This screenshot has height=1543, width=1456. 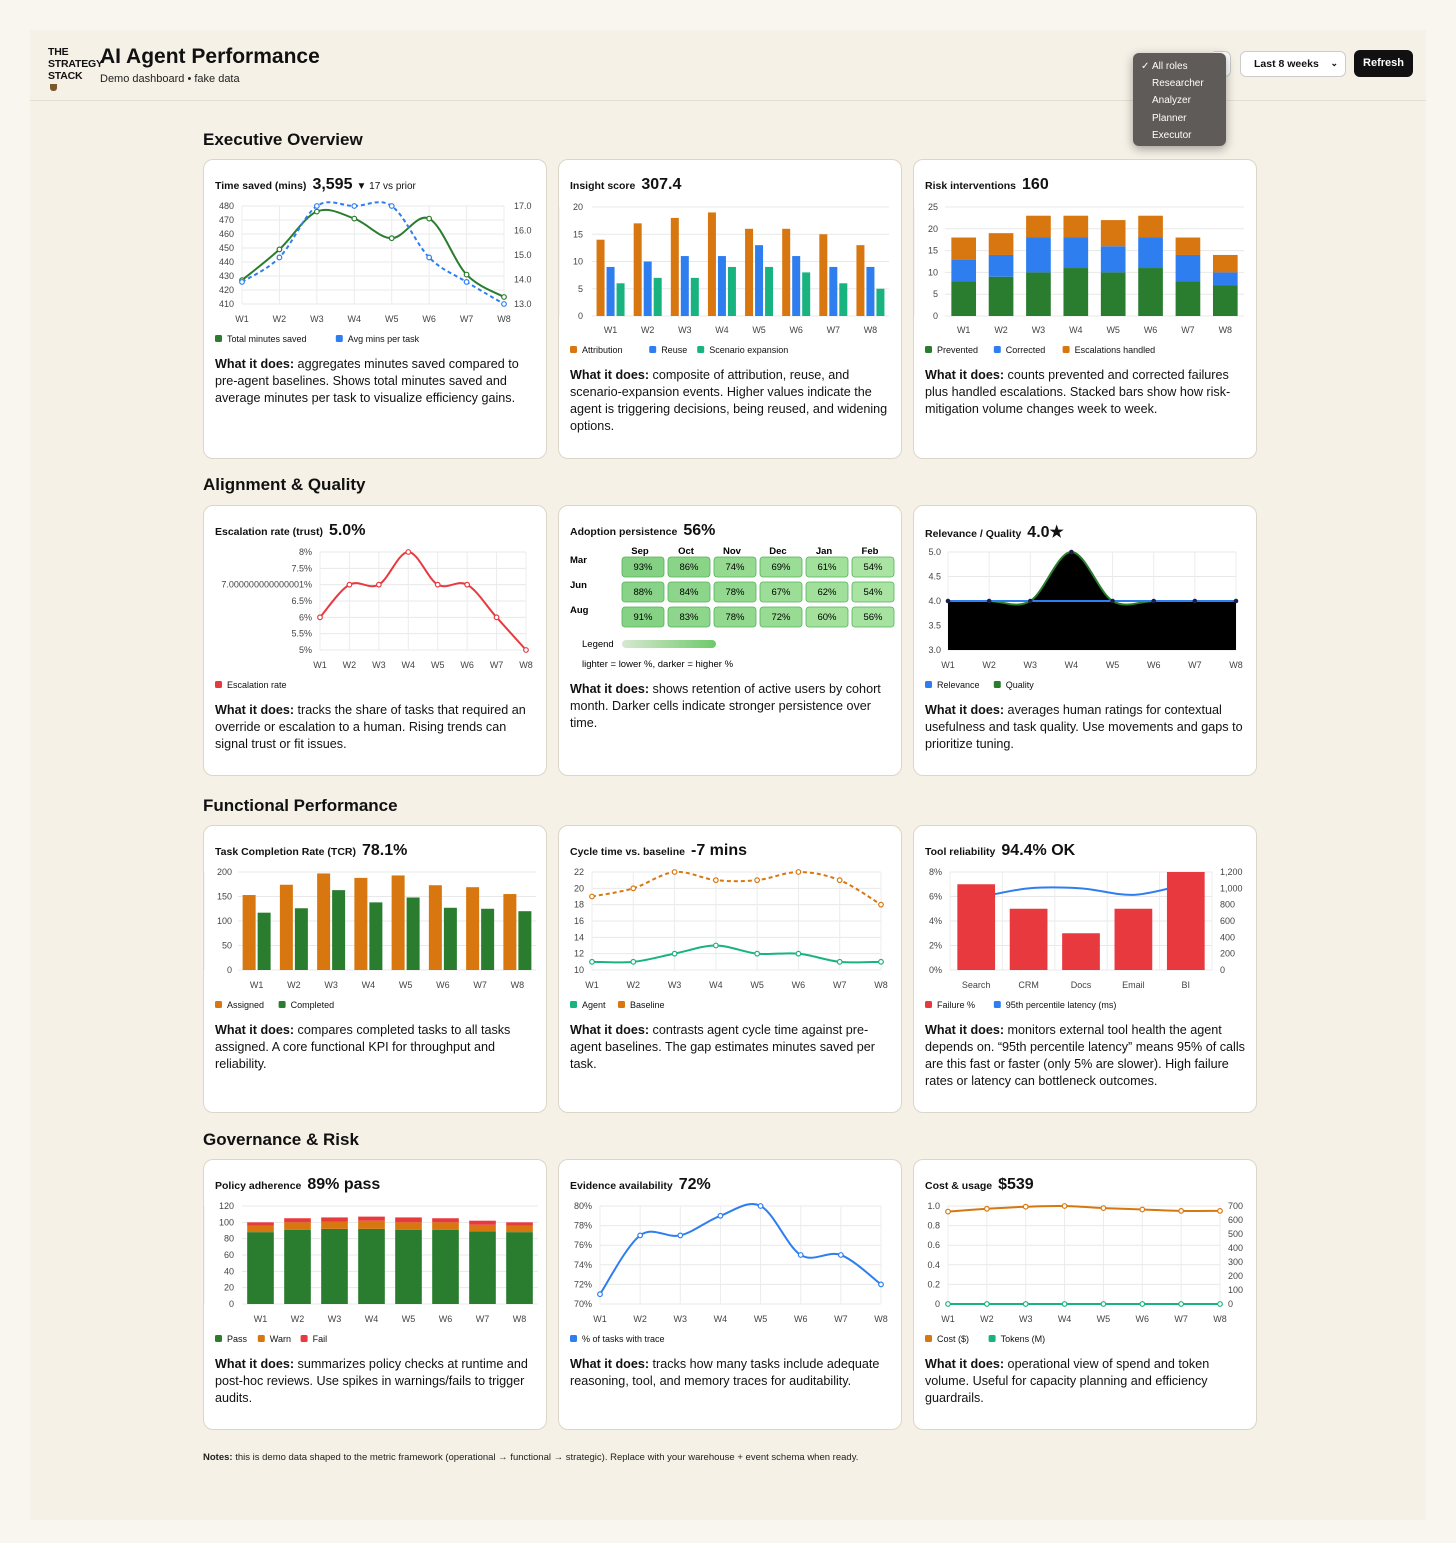 What do you see at coordinates (226, 276) in the screenshot?
I see `y-tick-label: 430` at bounding box center [226, 276].